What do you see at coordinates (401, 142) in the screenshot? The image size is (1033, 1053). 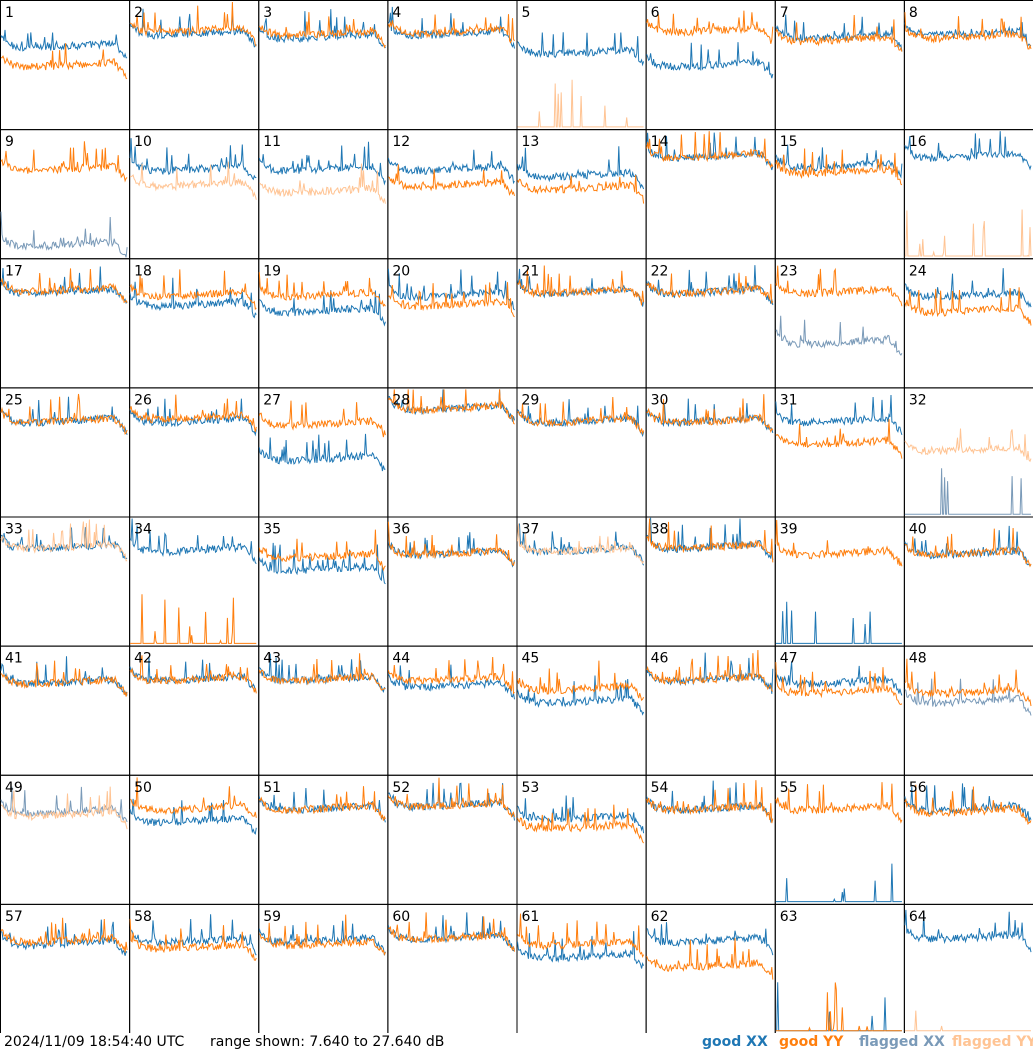 I see `panel-label: 12` at bounding box center [401, 142].